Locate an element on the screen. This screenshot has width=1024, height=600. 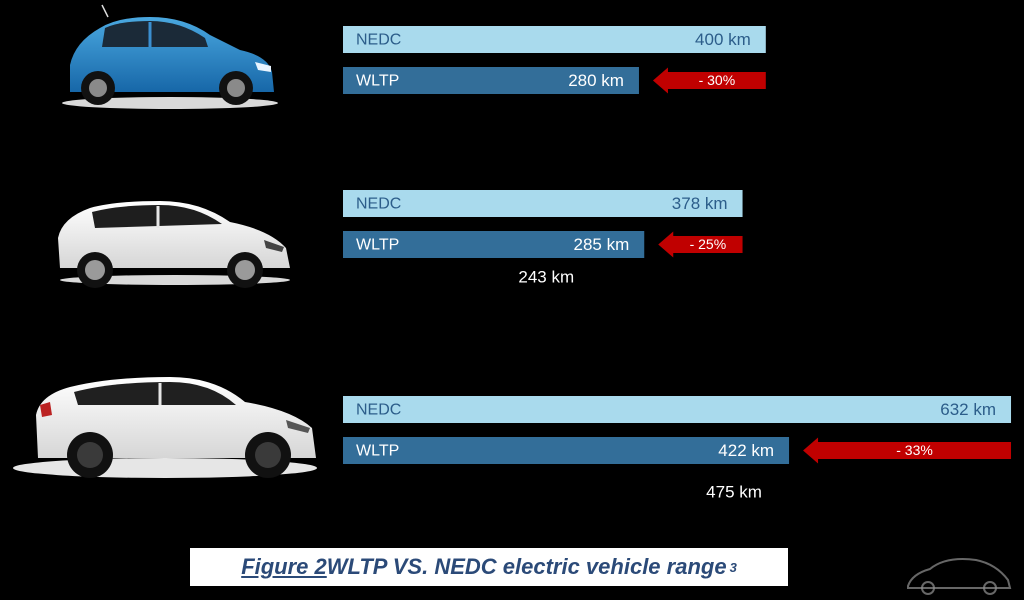
nedc-label-3: NEDC is located at coordinates (378, 410).